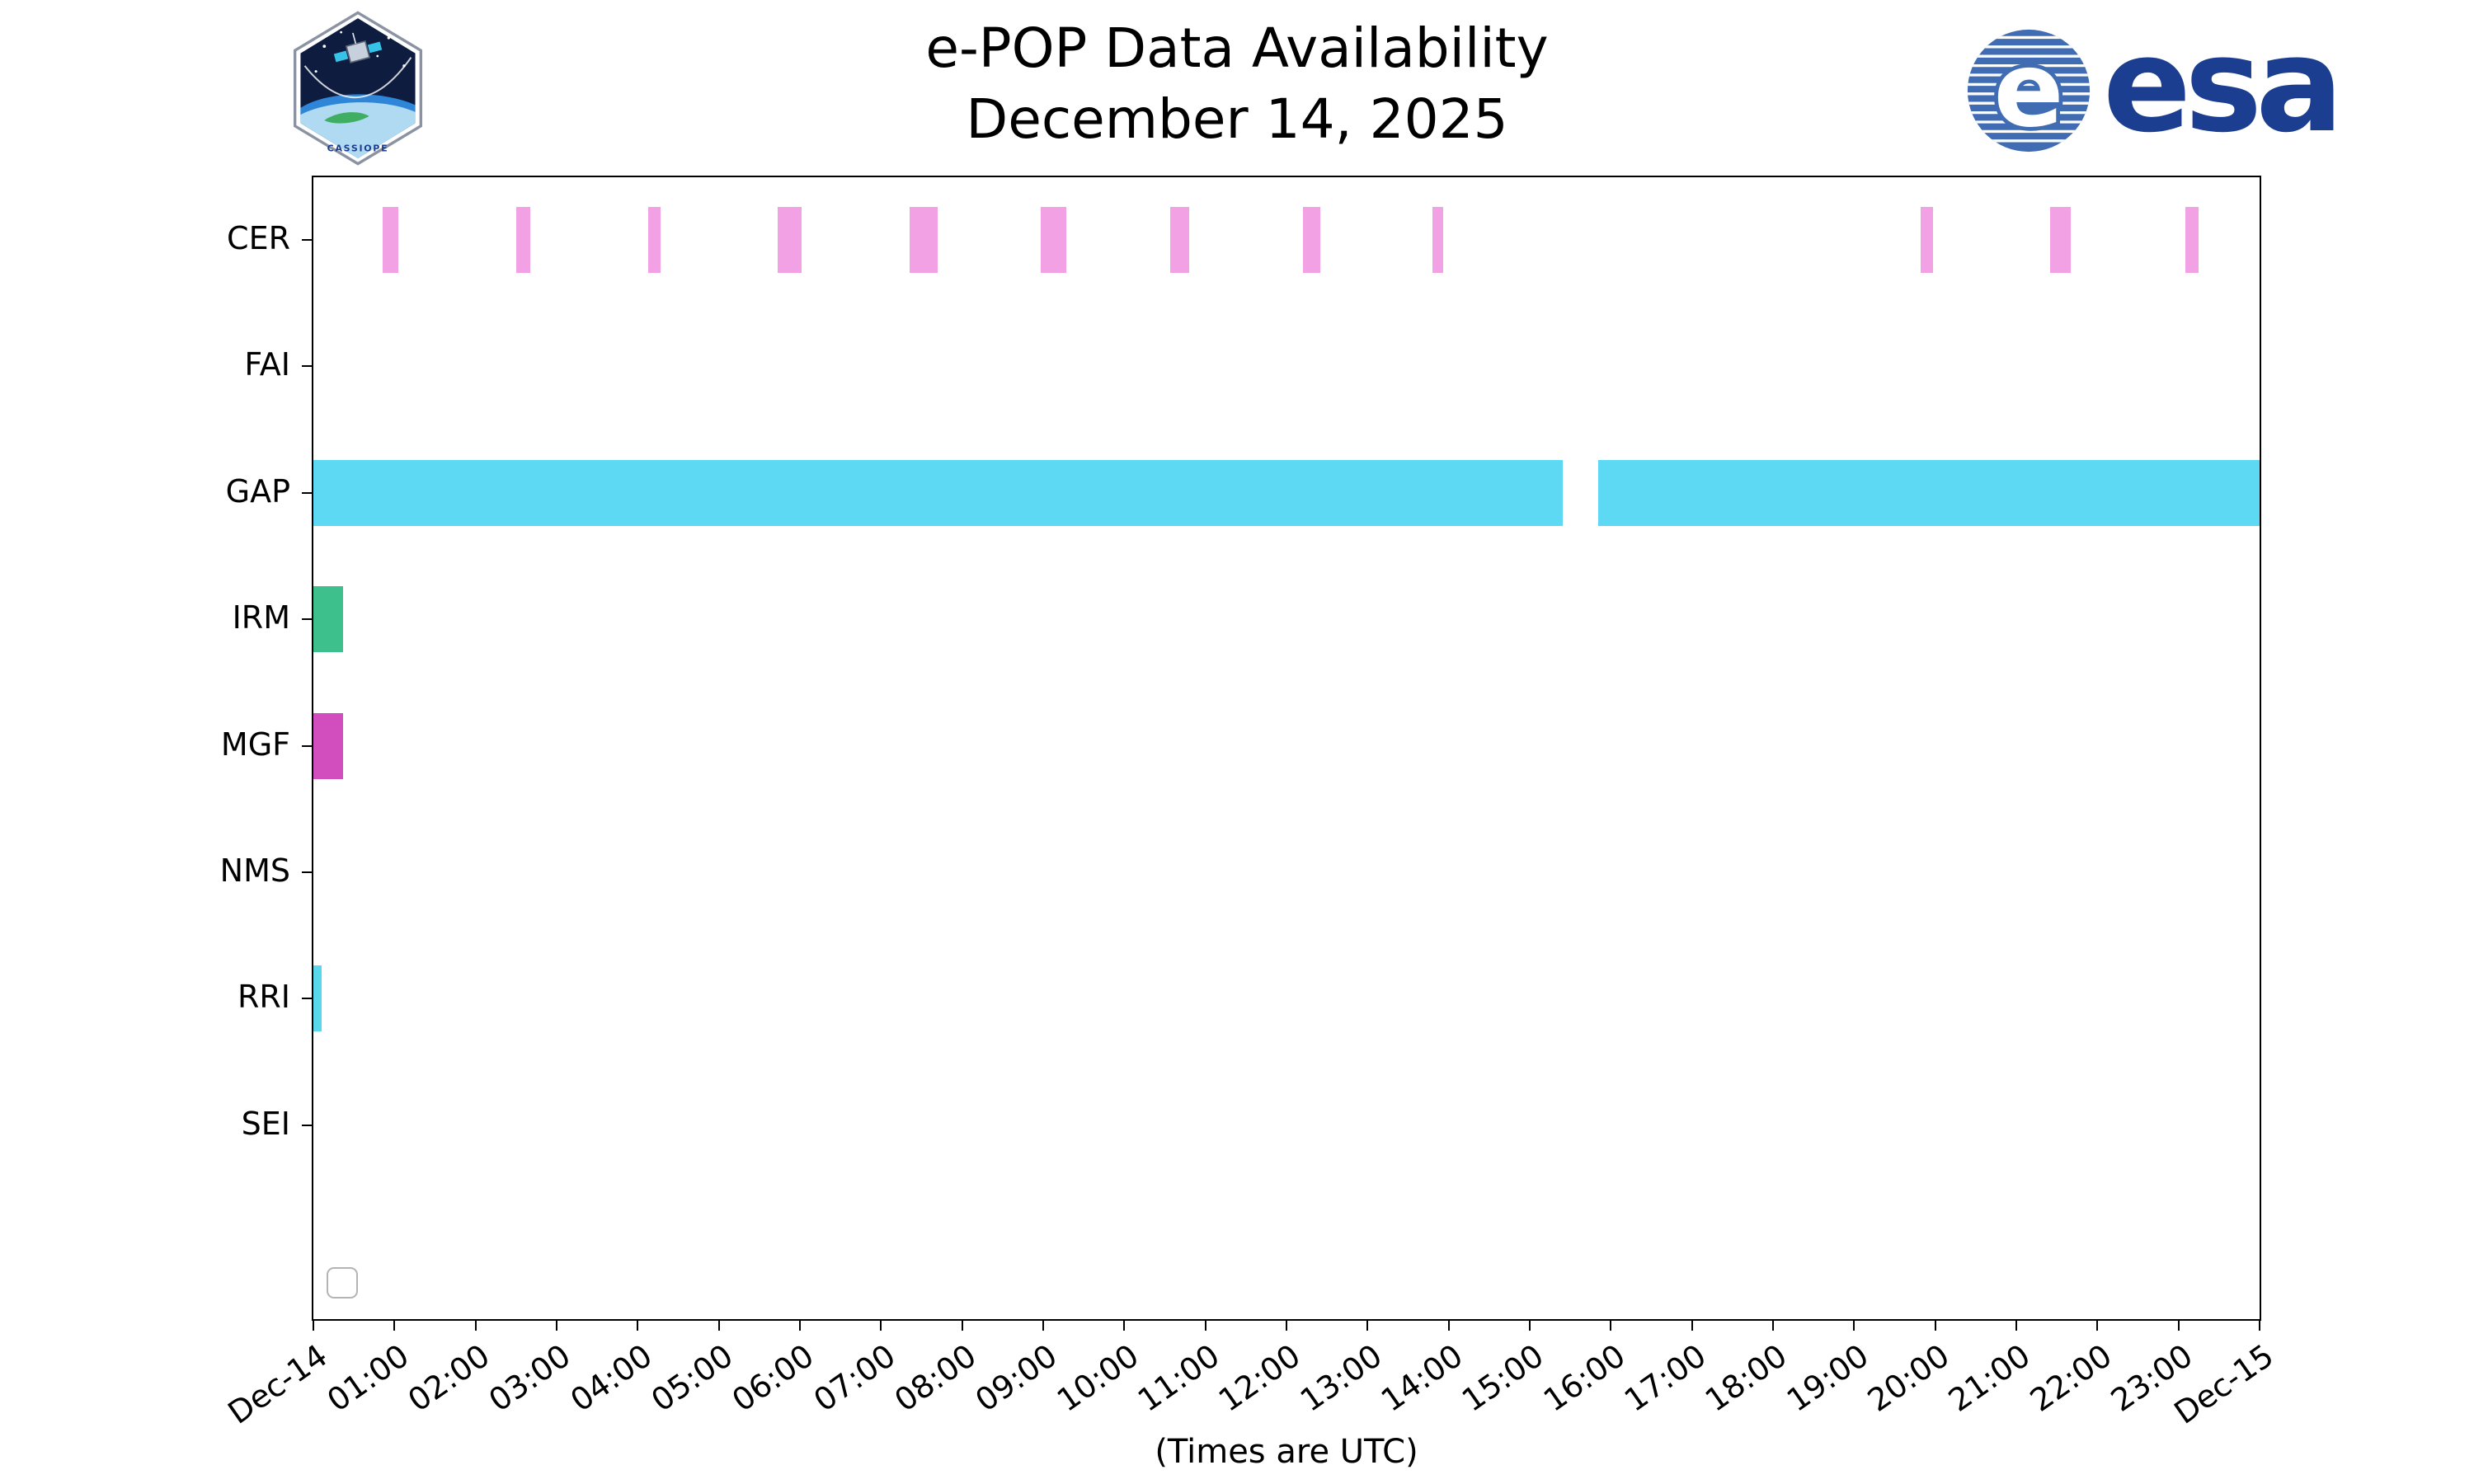  Describe the element at coordinates (1503, 1378) in the screenshot. I see `x-tick-label: 15:00` at that location.